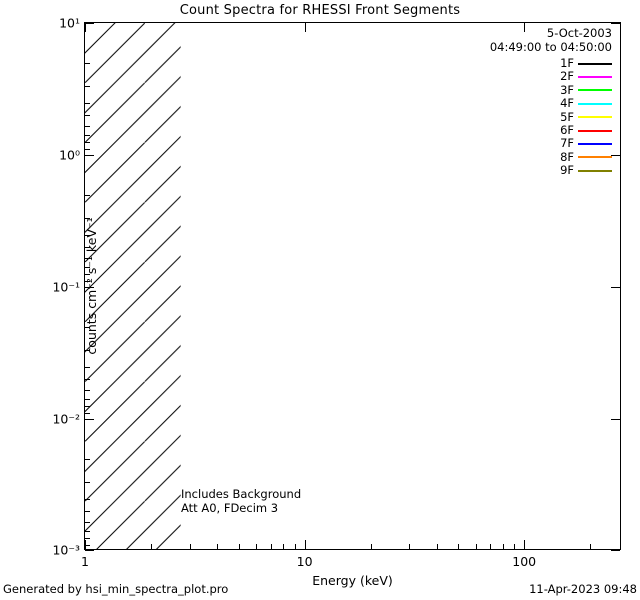 Image resolution: width=640 pixels, height=600 pixels. Describe the element at coordinates (230, 507) in the screenshot. I see `attenuator-note: Att A0, FDecim 3` at that location.